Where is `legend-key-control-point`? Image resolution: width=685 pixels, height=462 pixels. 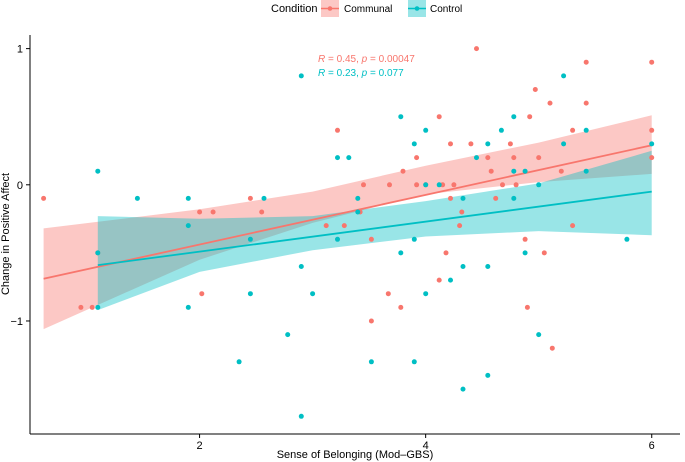
legend-key-control-point is located at coordinates (417, 8).